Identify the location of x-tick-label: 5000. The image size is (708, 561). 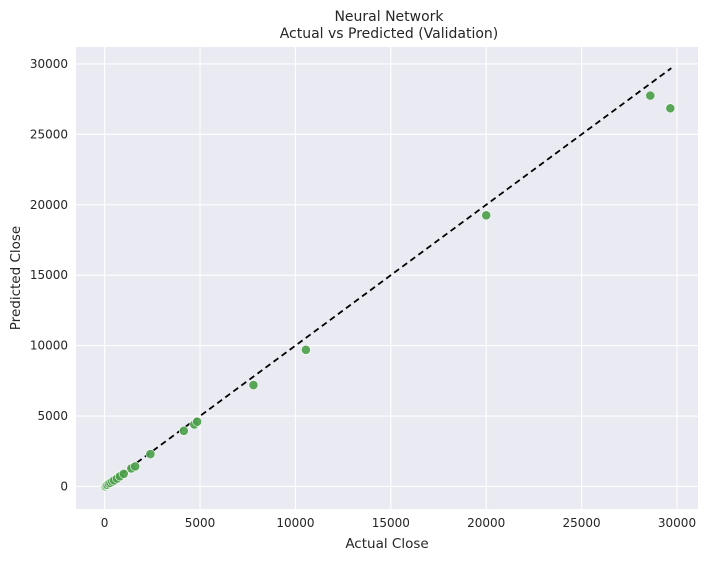
(200, 523).